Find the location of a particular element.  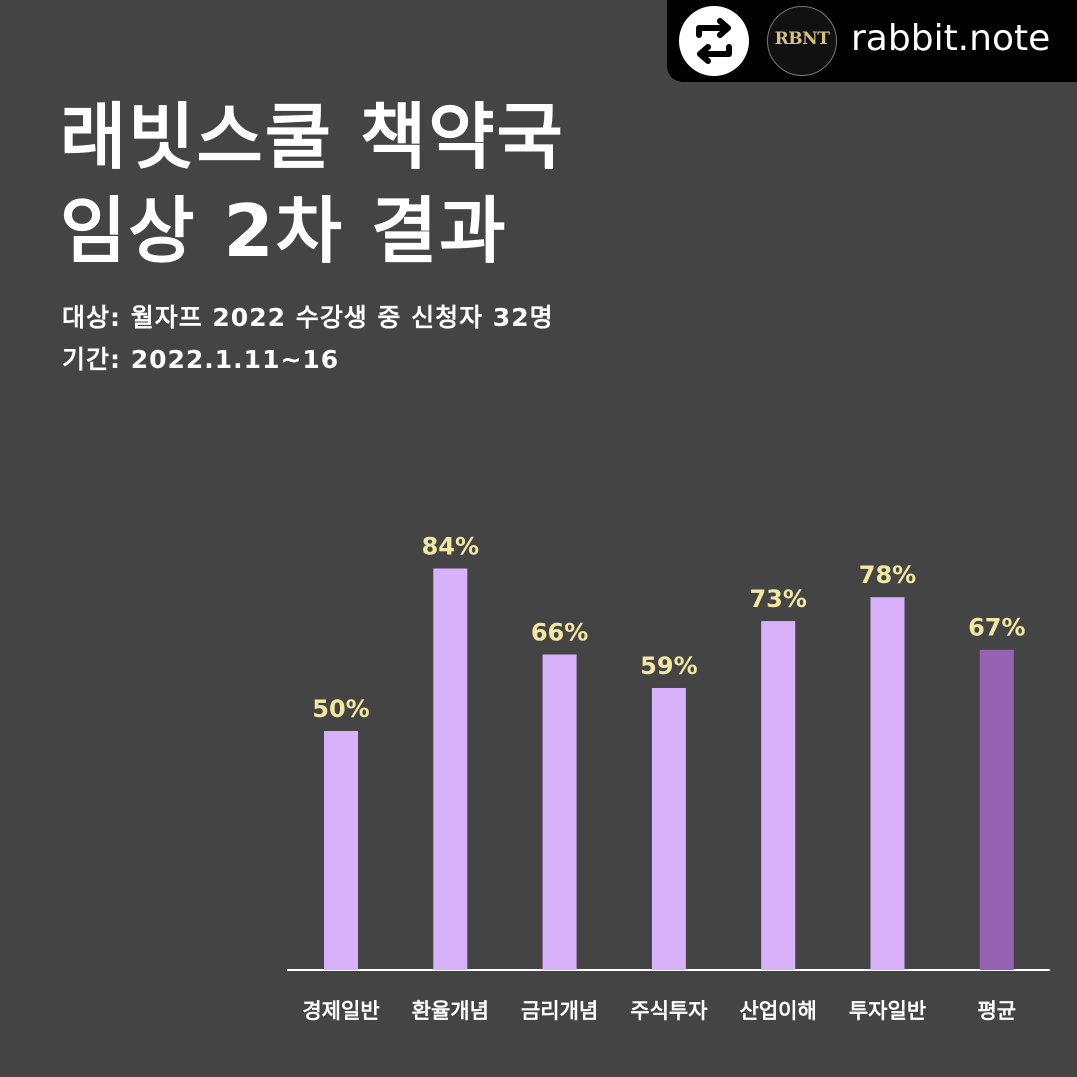

value-label-5: 78% is located at coordinates (887, 575).